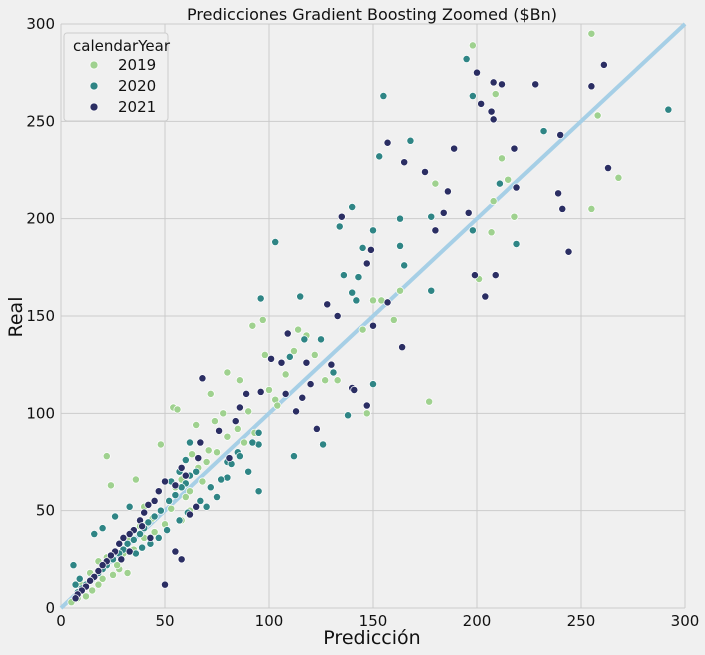 The image size is (705, 655). What do you see at coordinates (164, 621) in the screenshot?
I see `x-tick-label: 50` at bounding box center [164, 621].